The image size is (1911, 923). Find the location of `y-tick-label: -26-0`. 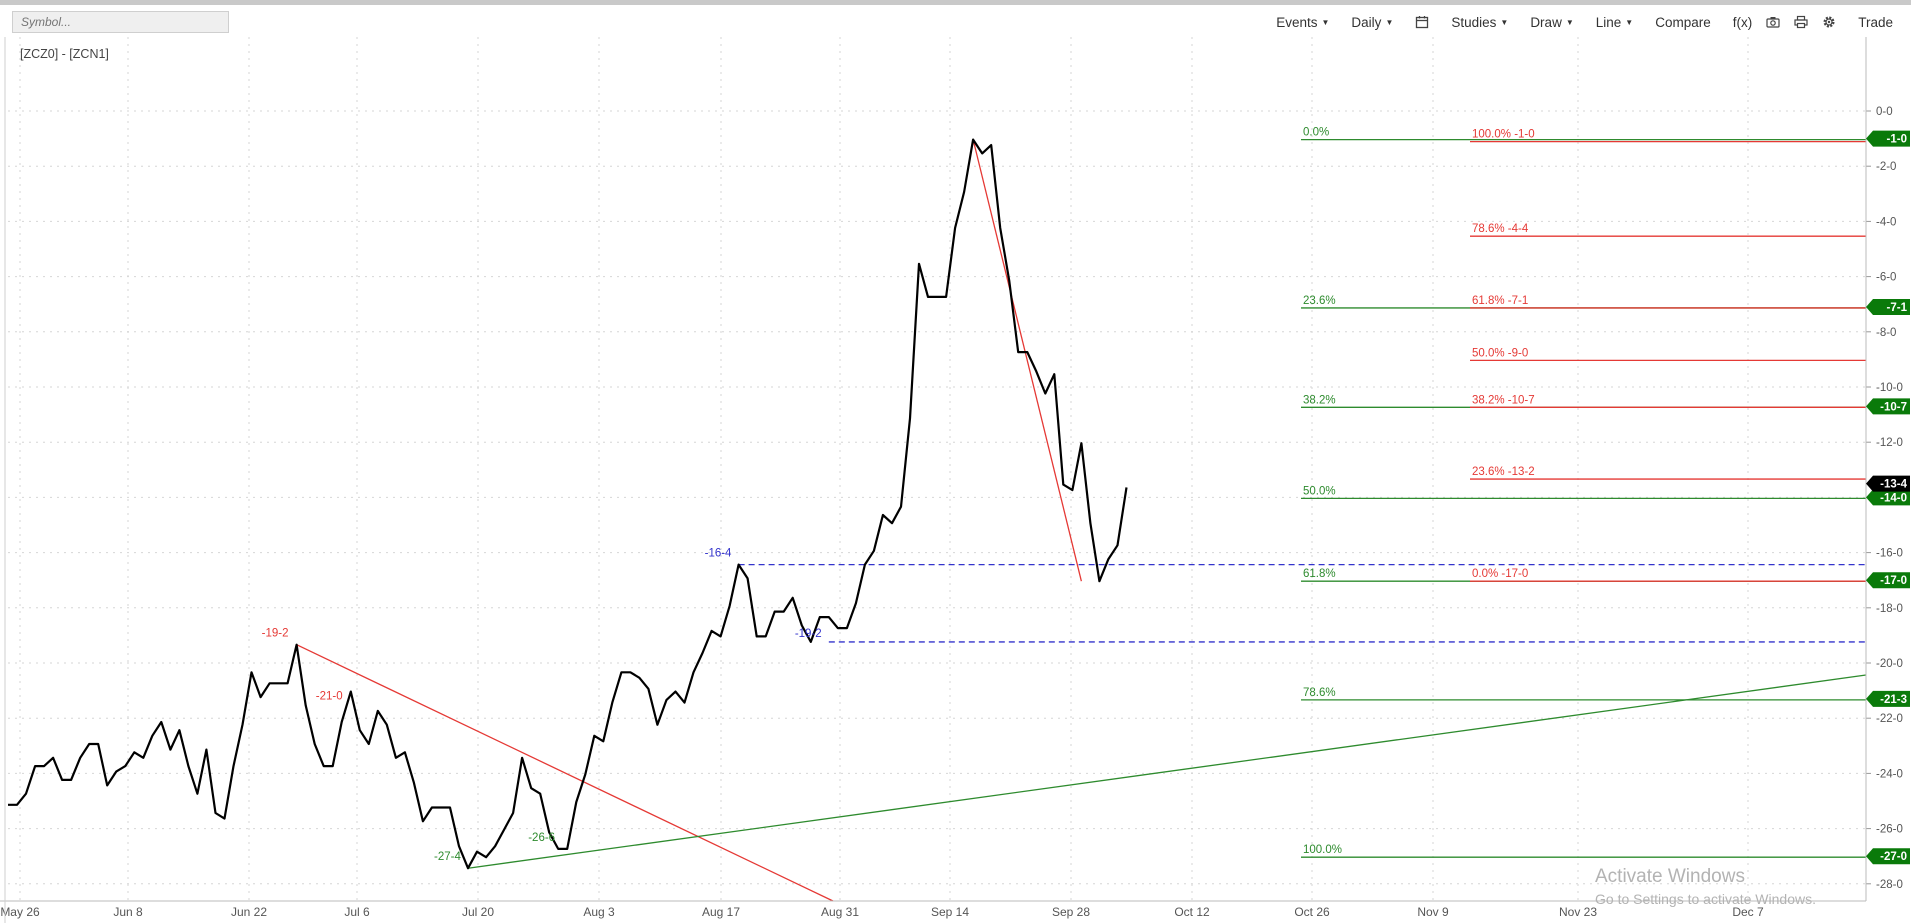

y-tick-label: -26-0 is located at coordinates (1889, 830).